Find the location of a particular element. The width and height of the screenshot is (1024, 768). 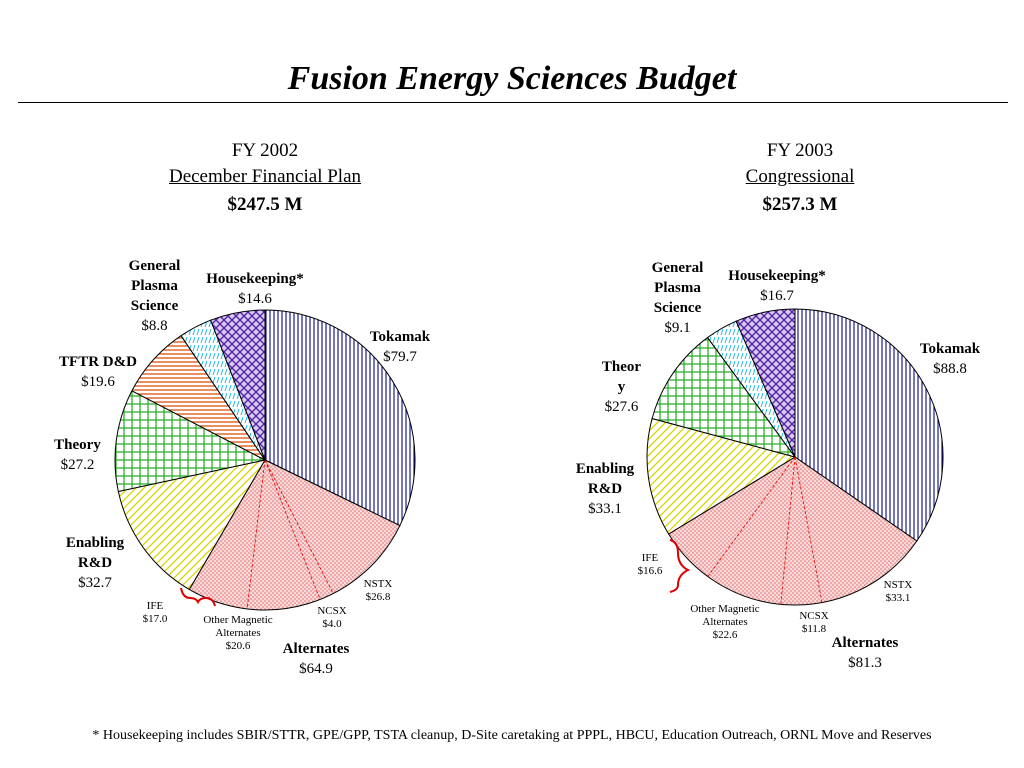

fy2002-label-other-magnetic: Other Magnetic Alternates $20.6 is located at coordinates (238, 633).